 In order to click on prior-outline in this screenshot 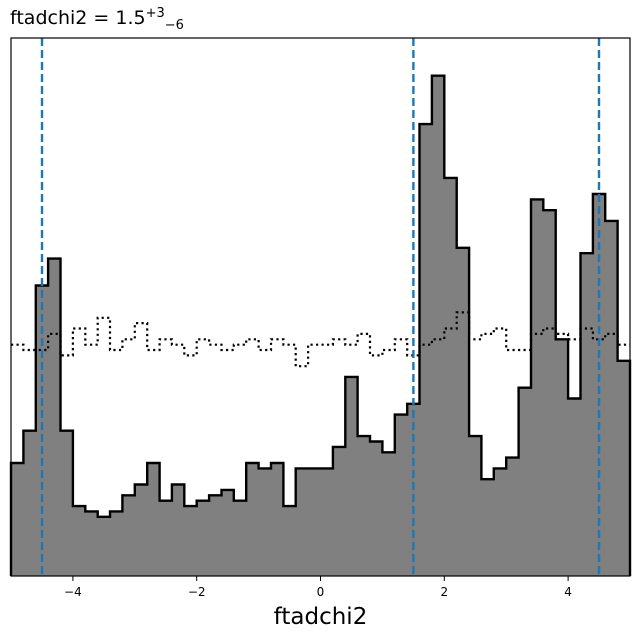, I will do `click(320, 339)`.